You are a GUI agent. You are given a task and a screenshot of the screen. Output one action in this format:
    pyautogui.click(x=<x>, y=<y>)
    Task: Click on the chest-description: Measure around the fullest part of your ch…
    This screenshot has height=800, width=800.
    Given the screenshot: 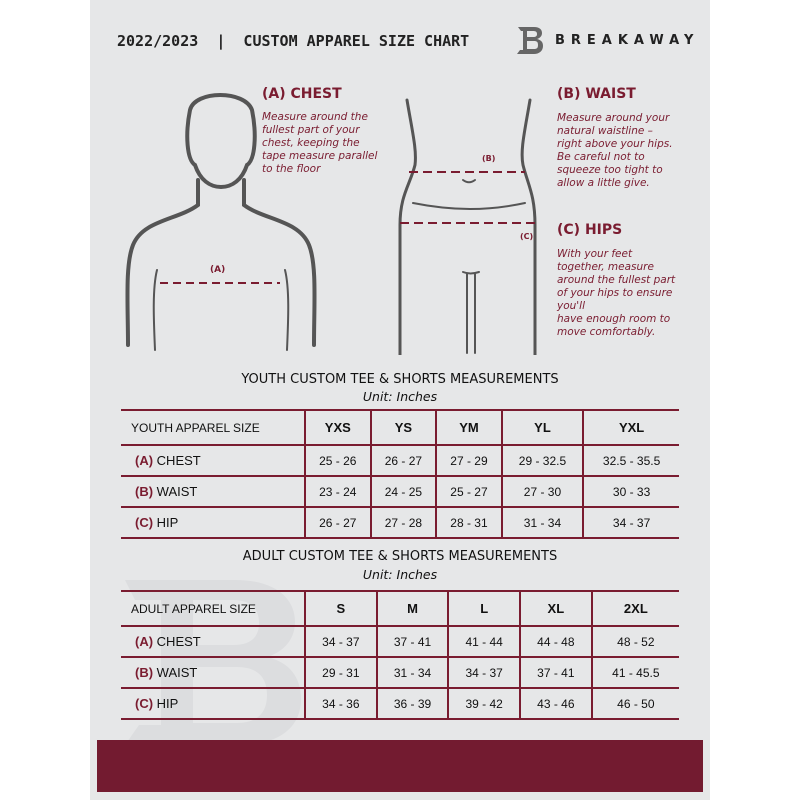 What is the action you would take?
    pyautogui.click(x=319, y=143)
    